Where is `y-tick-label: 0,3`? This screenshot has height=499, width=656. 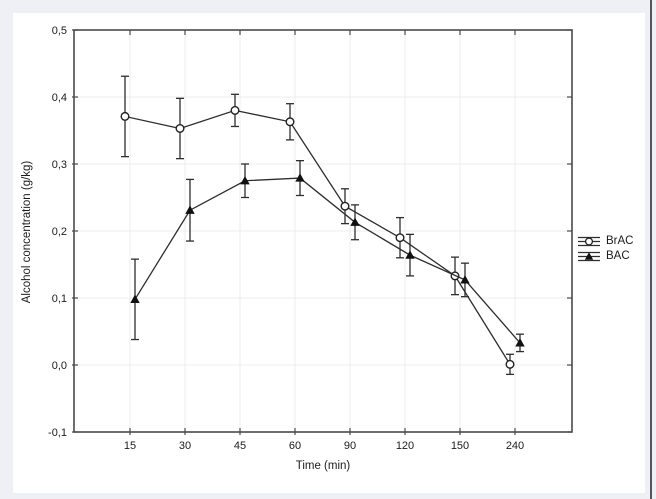 y-tick-label: 0,3 is located at coordinates (59, 165).